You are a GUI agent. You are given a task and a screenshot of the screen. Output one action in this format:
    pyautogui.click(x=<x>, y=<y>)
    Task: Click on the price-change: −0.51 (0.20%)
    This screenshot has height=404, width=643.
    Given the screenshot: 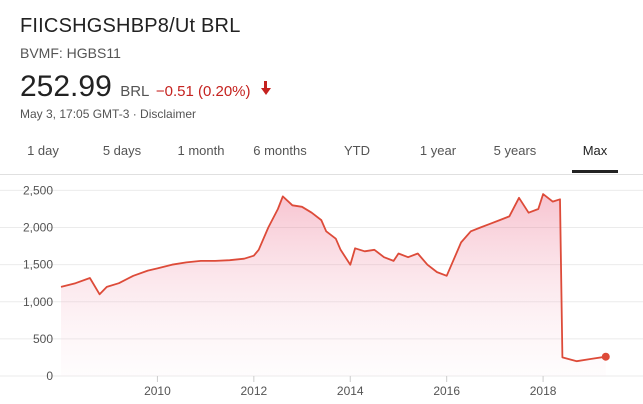 What is the action you would take?
    pyautogui.click(x=203, y=91)
    